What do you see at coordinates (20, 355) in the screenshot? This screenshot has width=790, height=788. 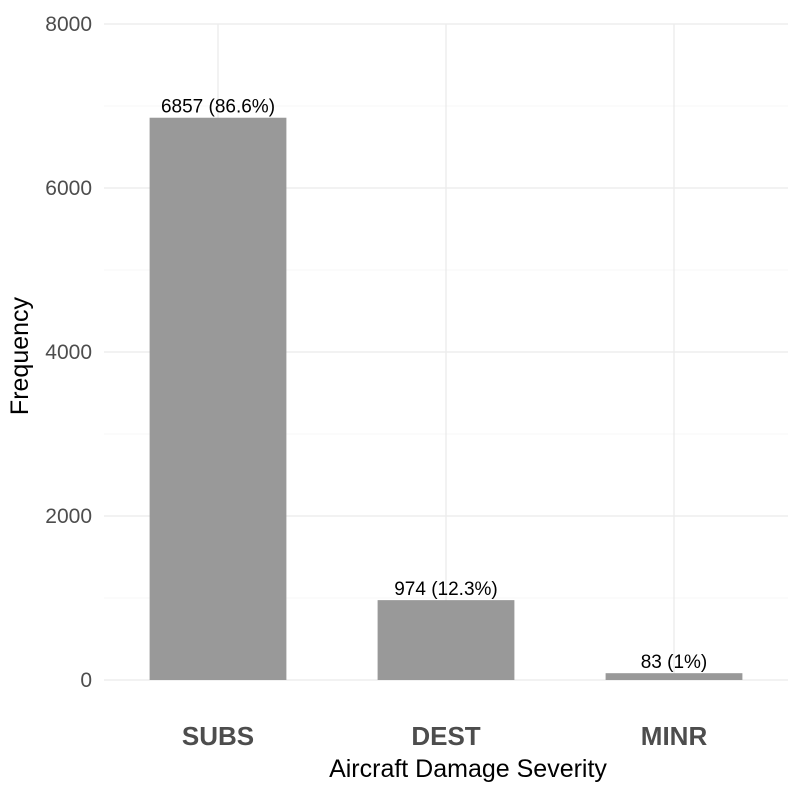 I see `y-axis-title: Frequency` at bounding box center [20, 355].